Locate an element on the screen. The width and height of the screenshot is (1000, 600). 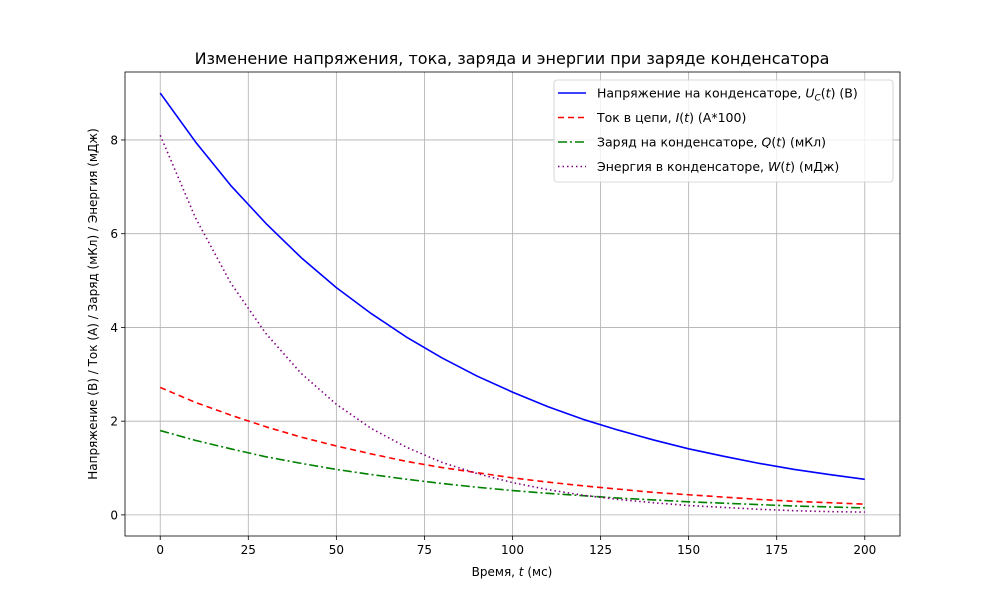
legend-entry-2: Ток в цепи, I(t) (А*100) is located at coordinates (671, 117).